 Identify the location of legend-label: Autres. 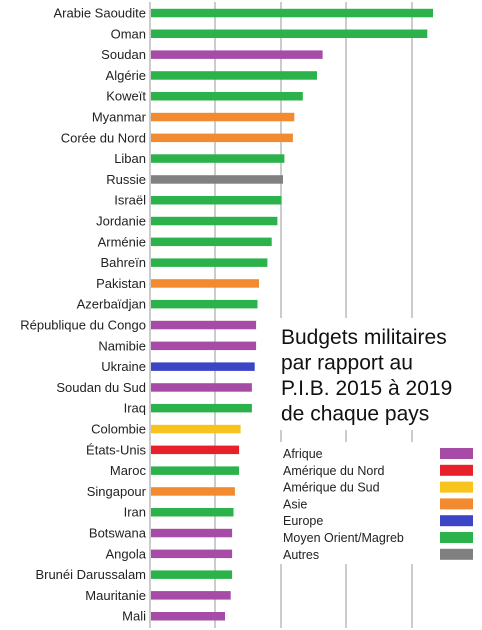
(301, 555).